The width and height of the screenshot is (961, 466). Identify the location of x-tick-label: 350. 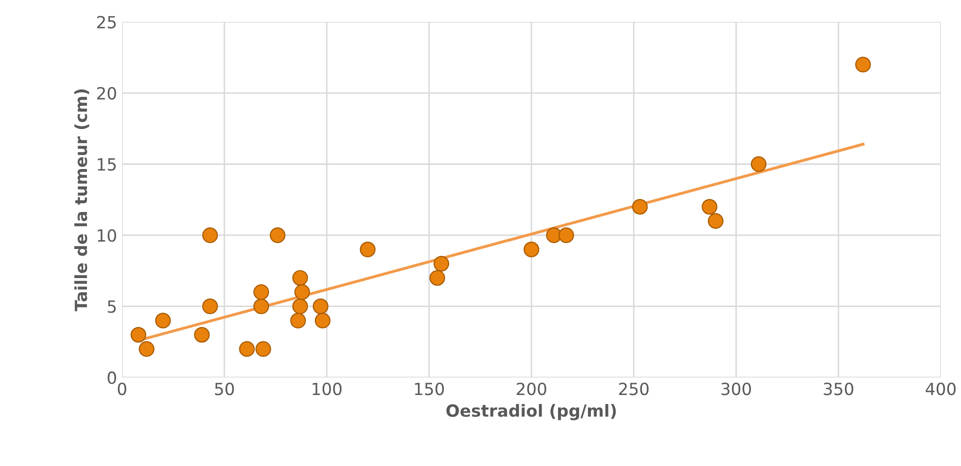
(839, 389).